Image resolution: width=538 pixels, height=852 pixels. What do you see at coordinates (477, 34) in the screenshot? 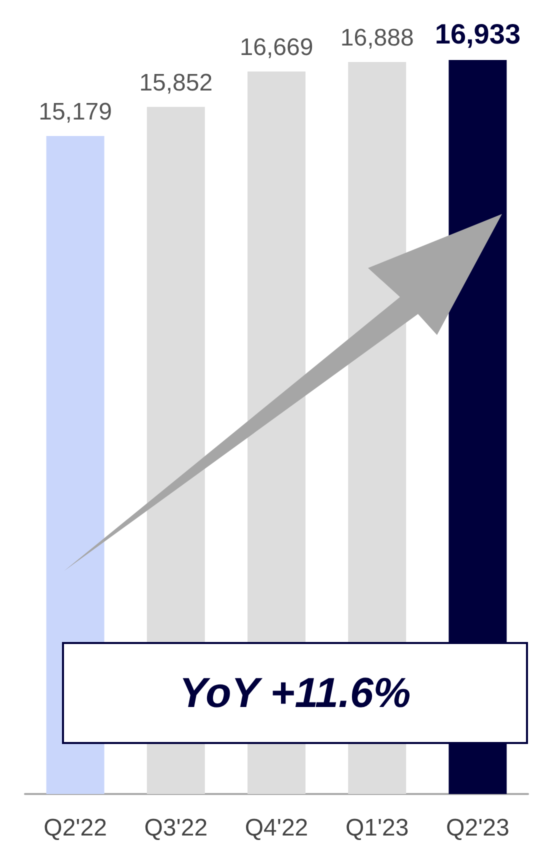
I see `data-label: 16,933` at bounding box center [477, 34].